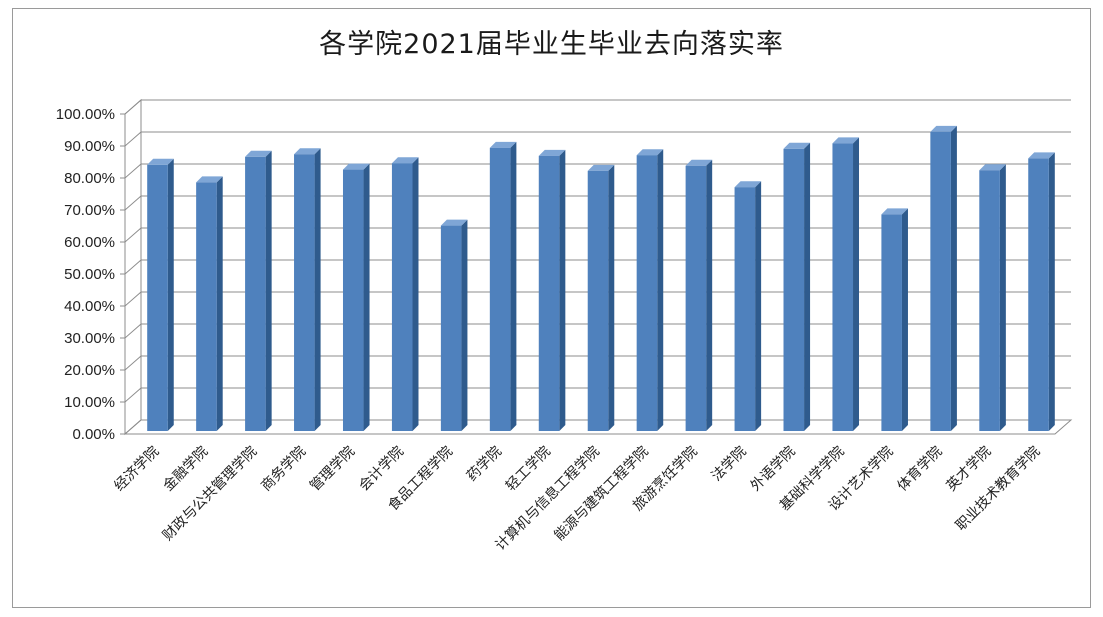 The width and height of the screenshot is (1103, 617). What do you see at coordinates (484, 464) in the screenshot?
I see `x-tick-label: 药学院` at bounding box center [484, 464].